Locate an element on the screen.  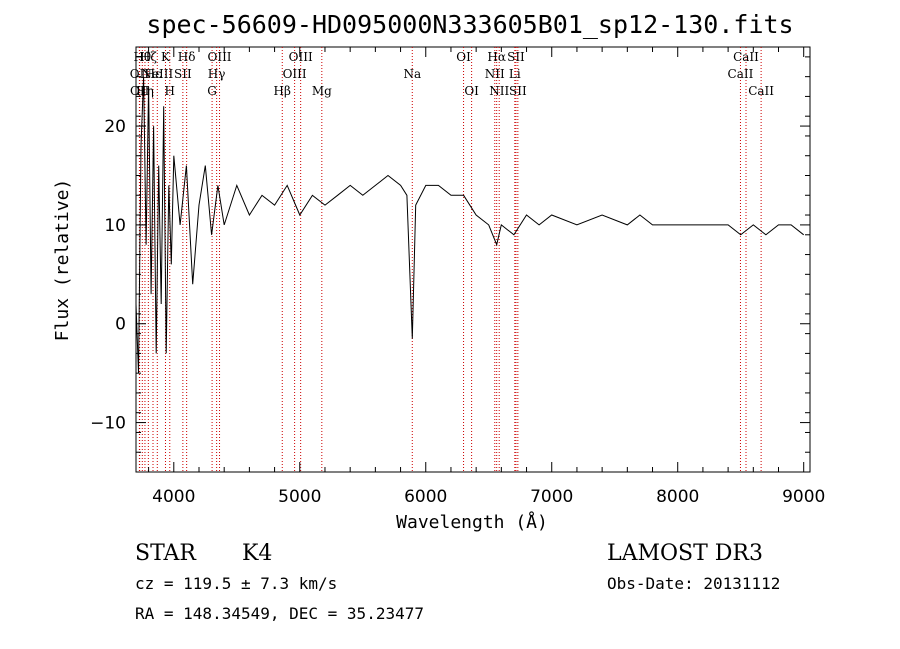
line-marker-label: NeIII is located at coordinates (157, 74).